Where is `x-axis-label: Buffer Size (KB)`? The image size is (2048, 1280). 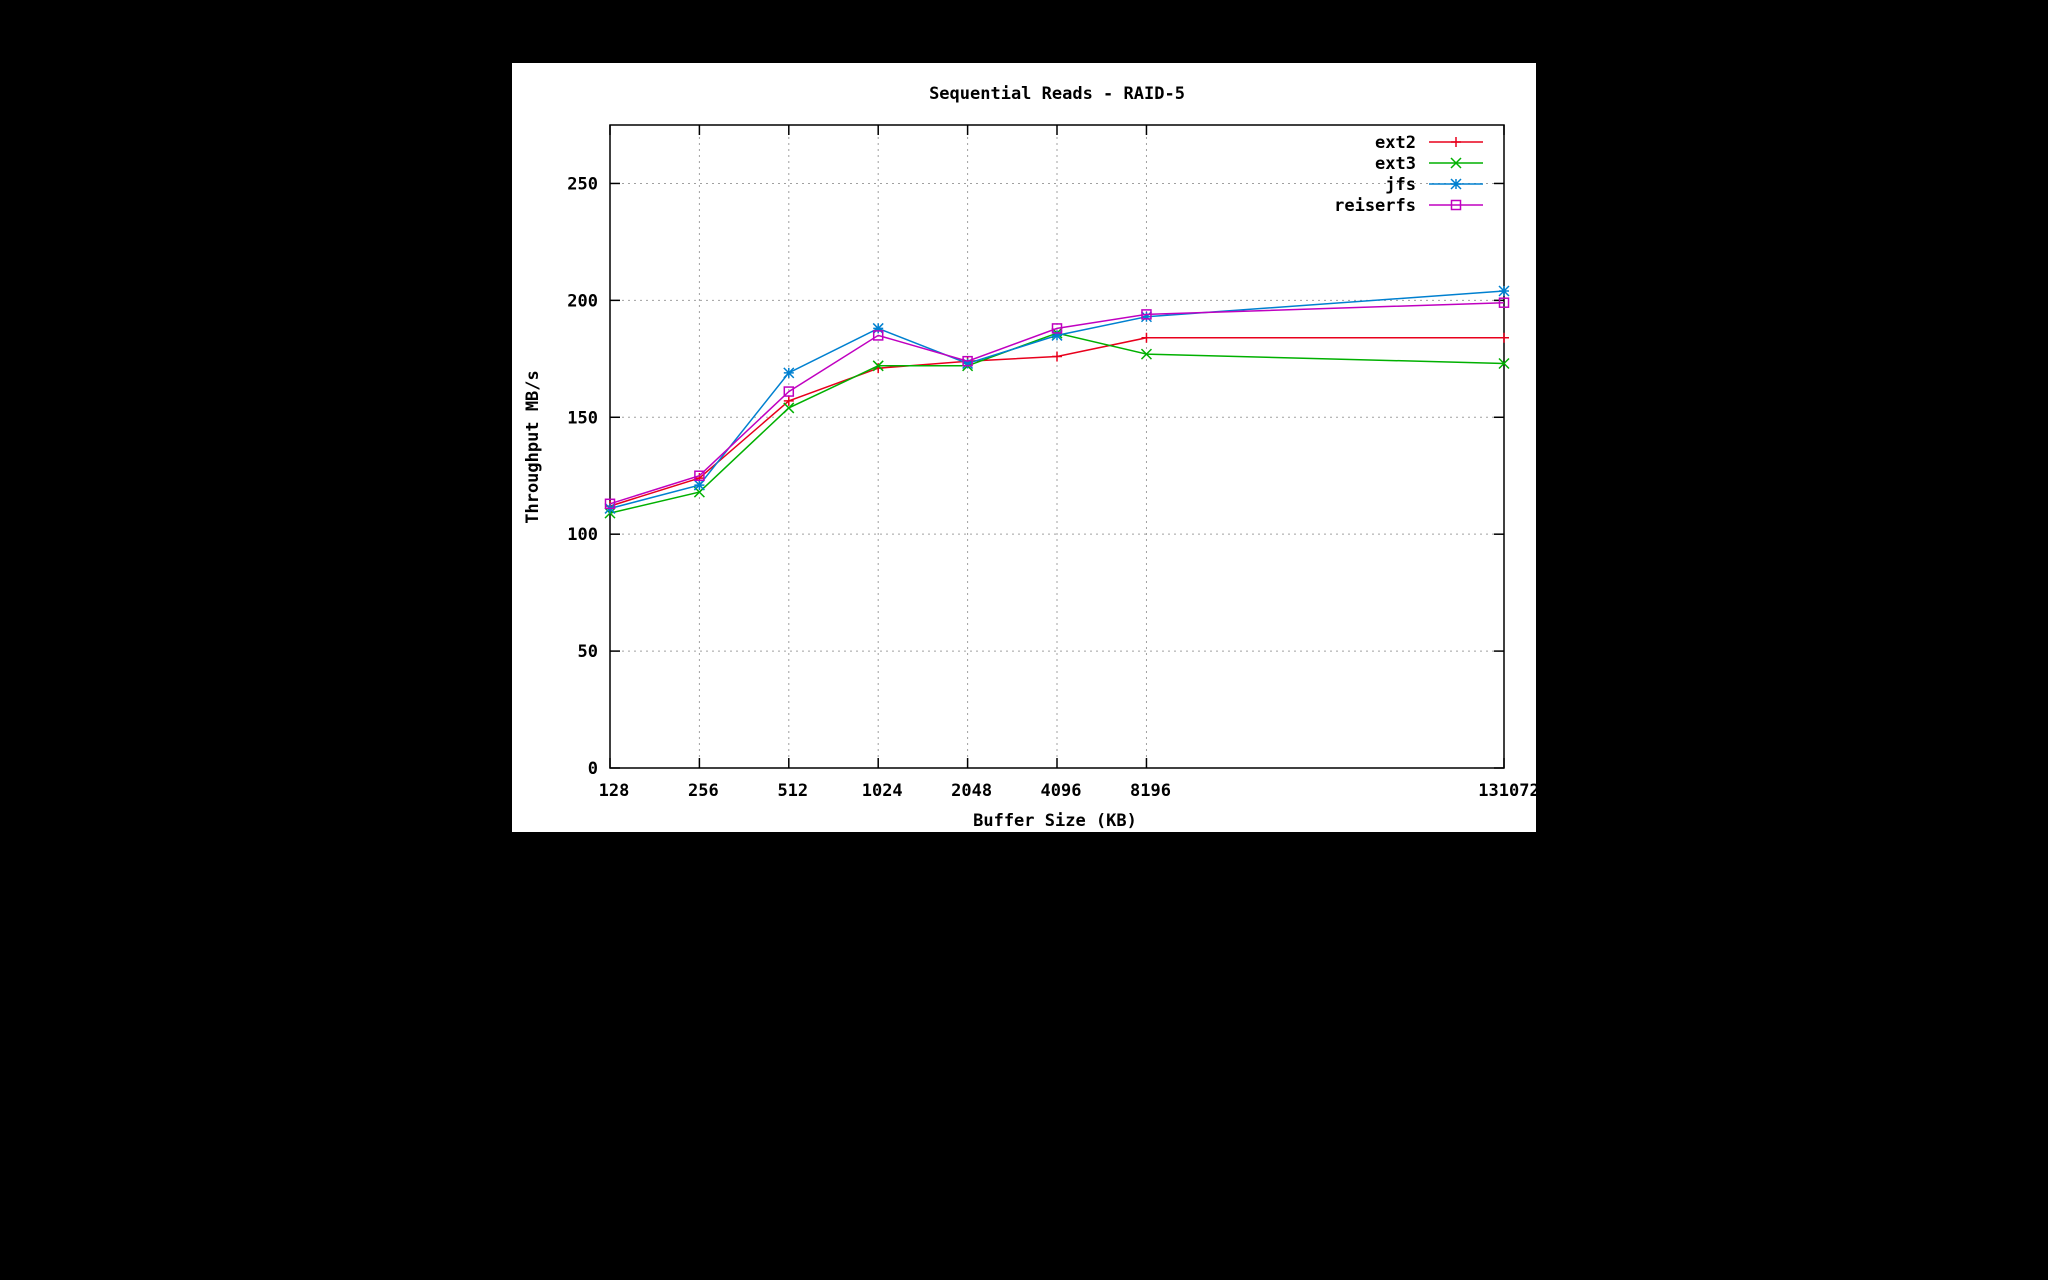 x-axis-label: Buffer Size (KB) is located at coordinates (1055, 821).